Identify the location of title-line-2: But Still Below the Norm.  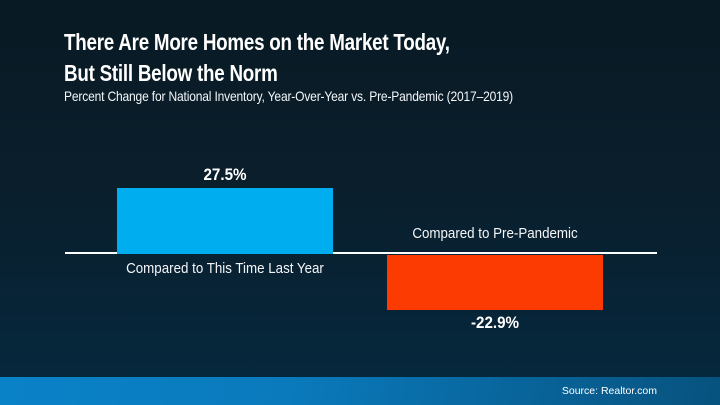
(171, 73).